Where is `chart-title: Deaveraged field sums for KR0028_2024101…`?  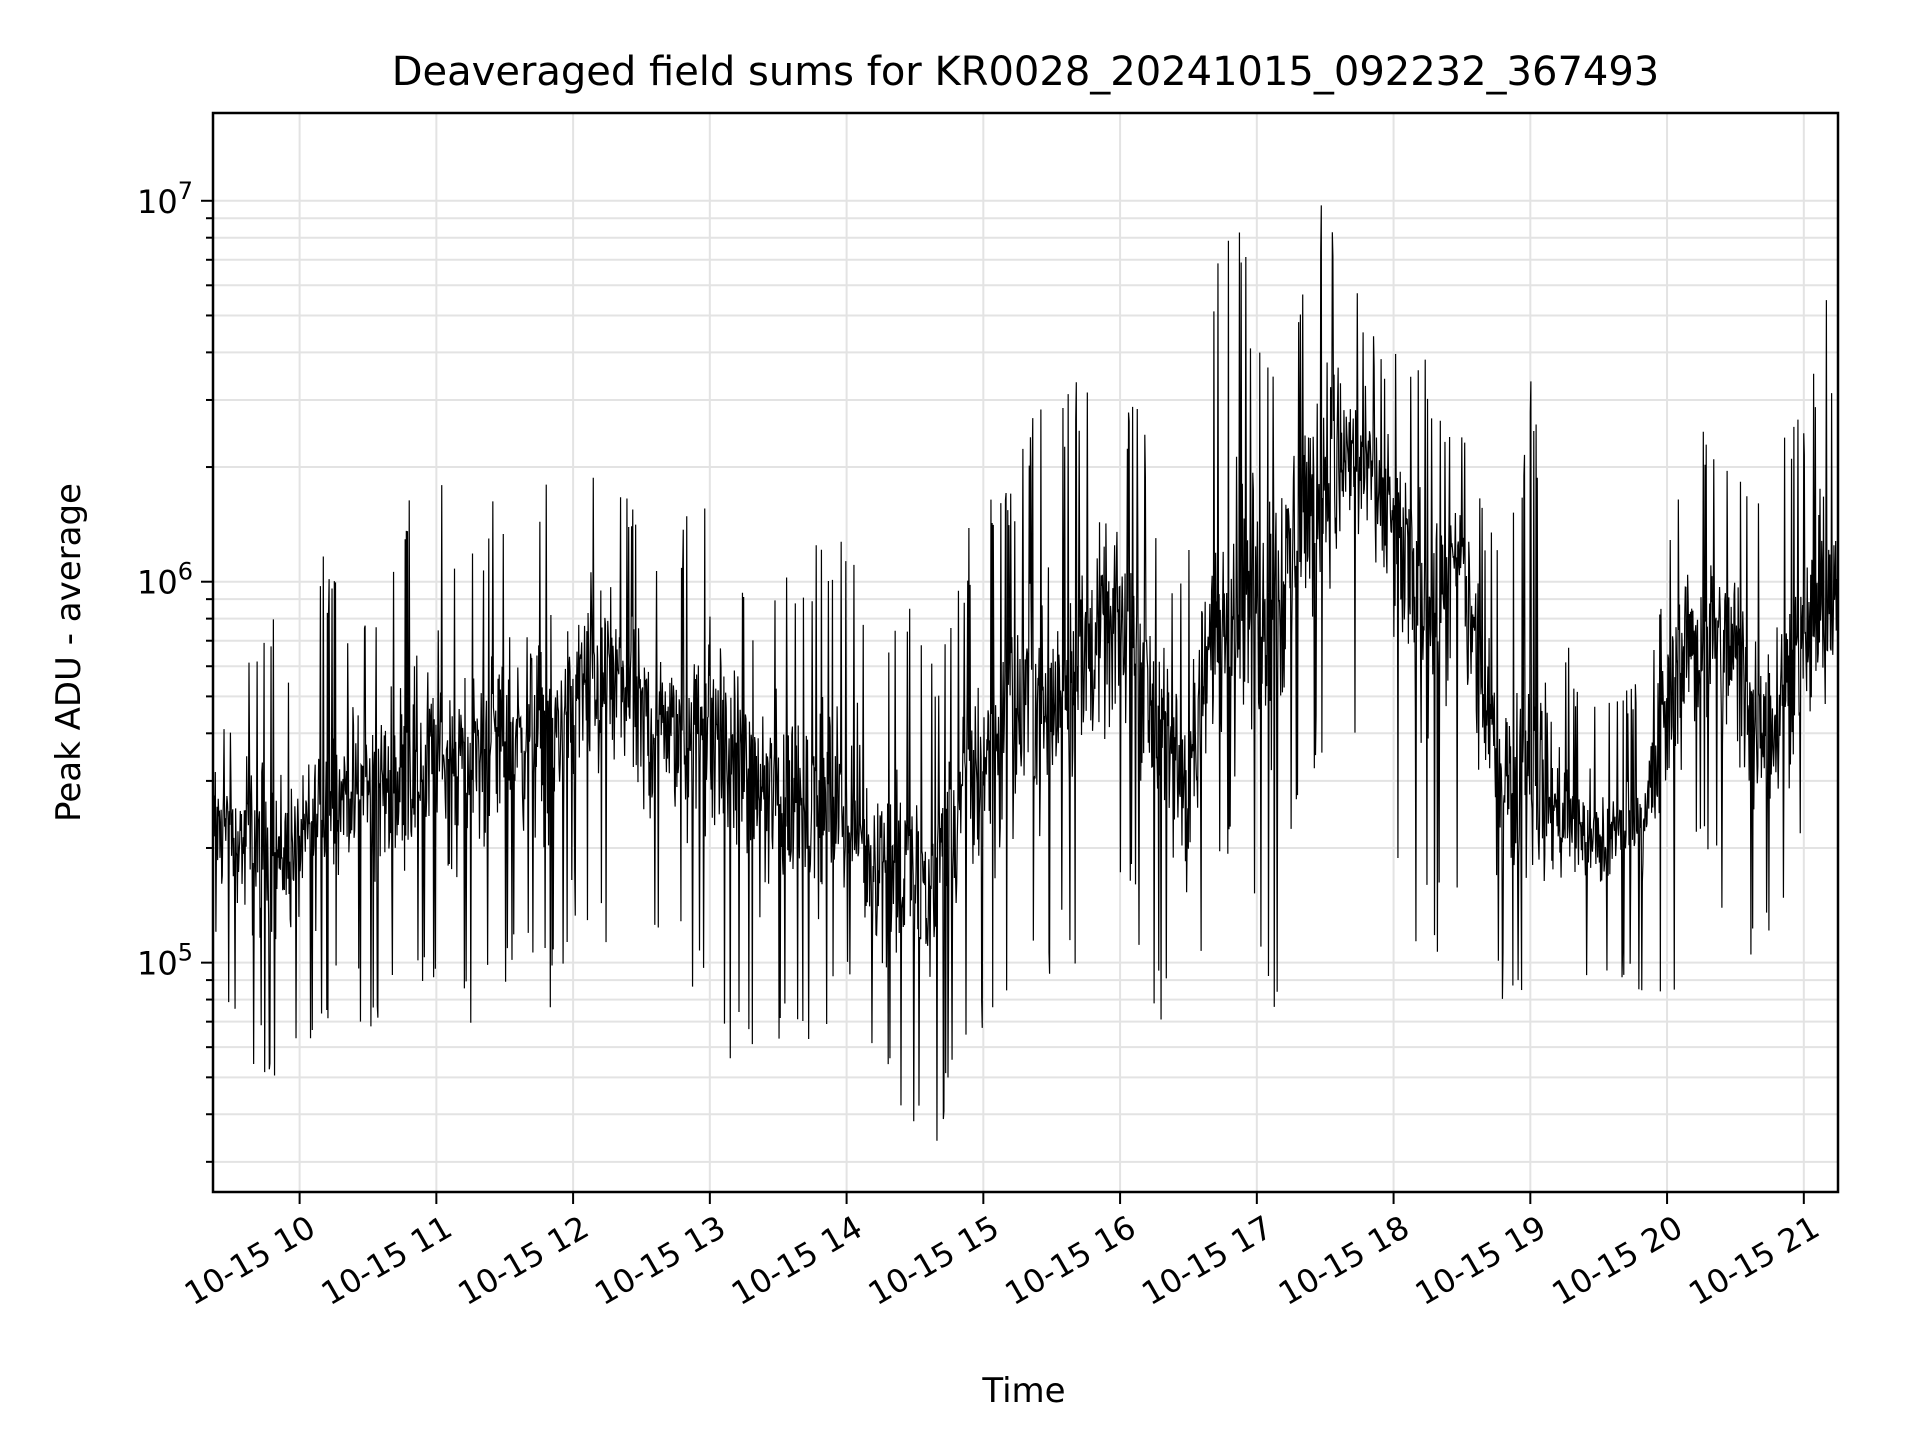 chart-title: Deaveraged field sums for KR0028_2024101… is located at coordinates (1026, 72).